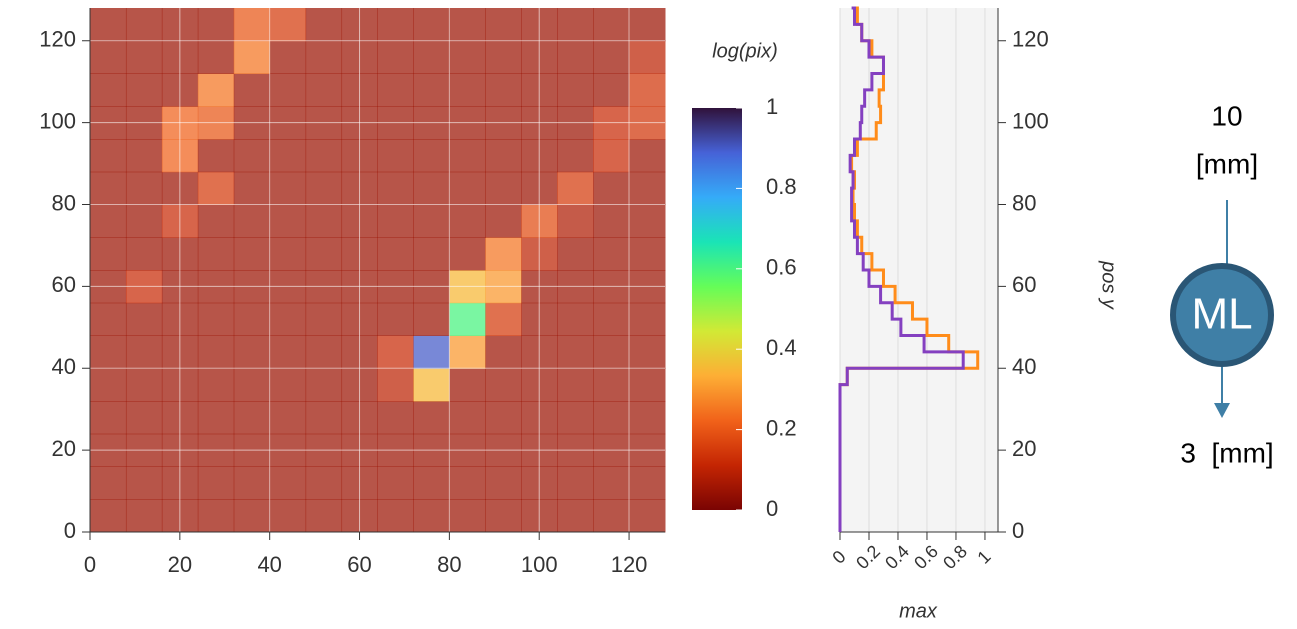 This screenshot has height=629, width=1297. What do you see at coordinates (269, 564) in the screenshot?
I see `x-tick-label: 40` at bounding box center [269, 564].